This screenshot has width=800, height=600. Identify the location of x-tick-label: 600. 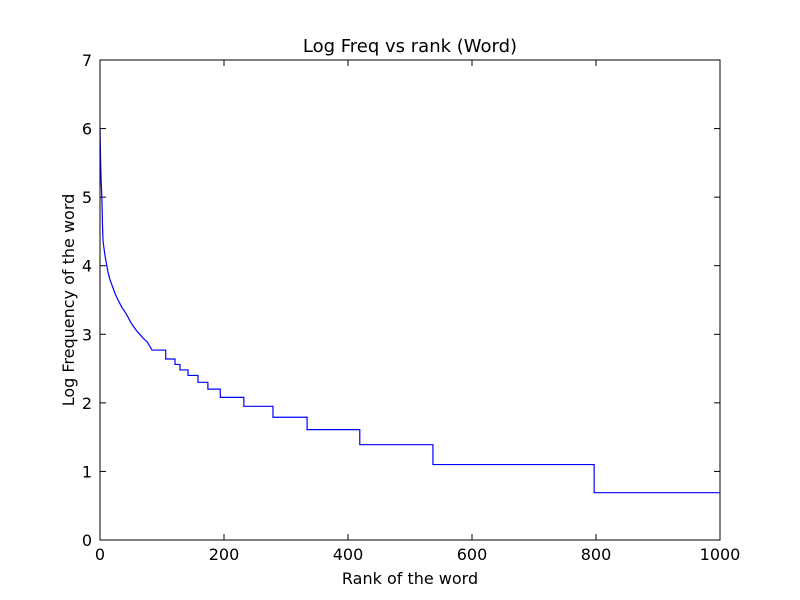
(472, 554).